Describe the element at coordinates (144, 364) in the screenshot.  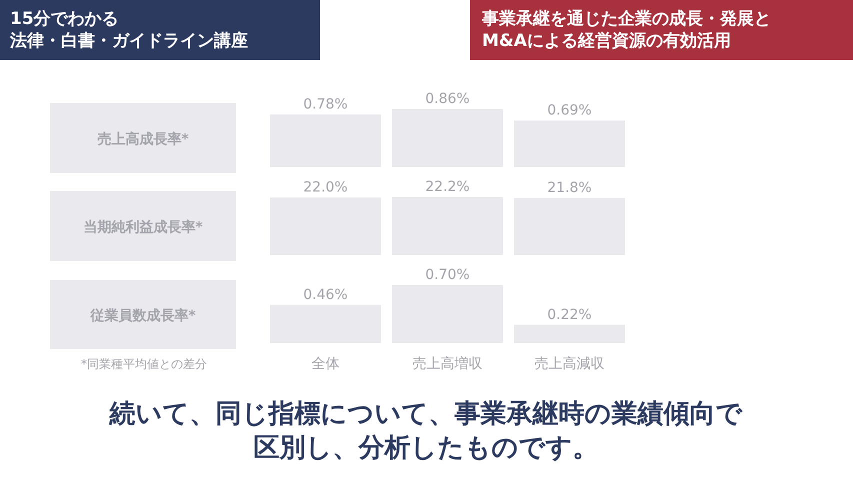
I see `text: *同業種平均値との差分` at that location.